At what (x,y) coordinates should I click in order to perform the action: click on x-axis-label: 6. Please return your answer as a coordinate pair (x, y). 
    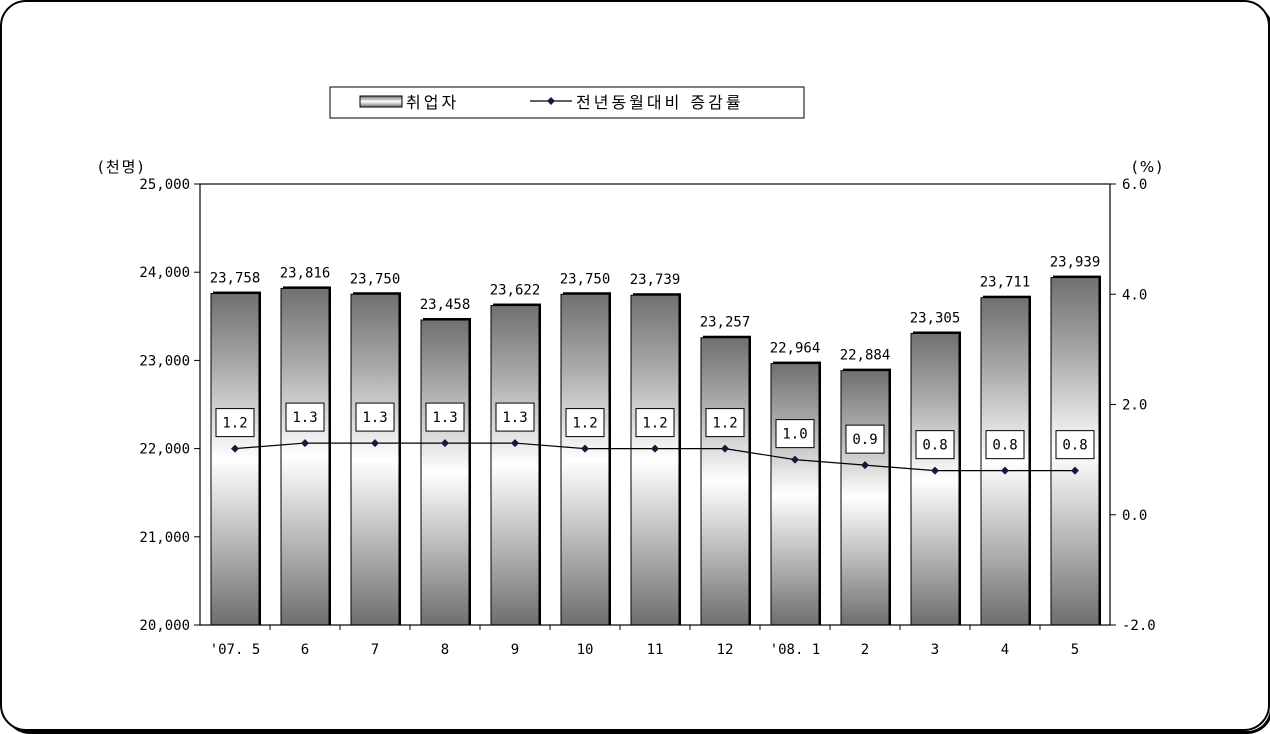
    Looking at the image, I should click on (305, 650).